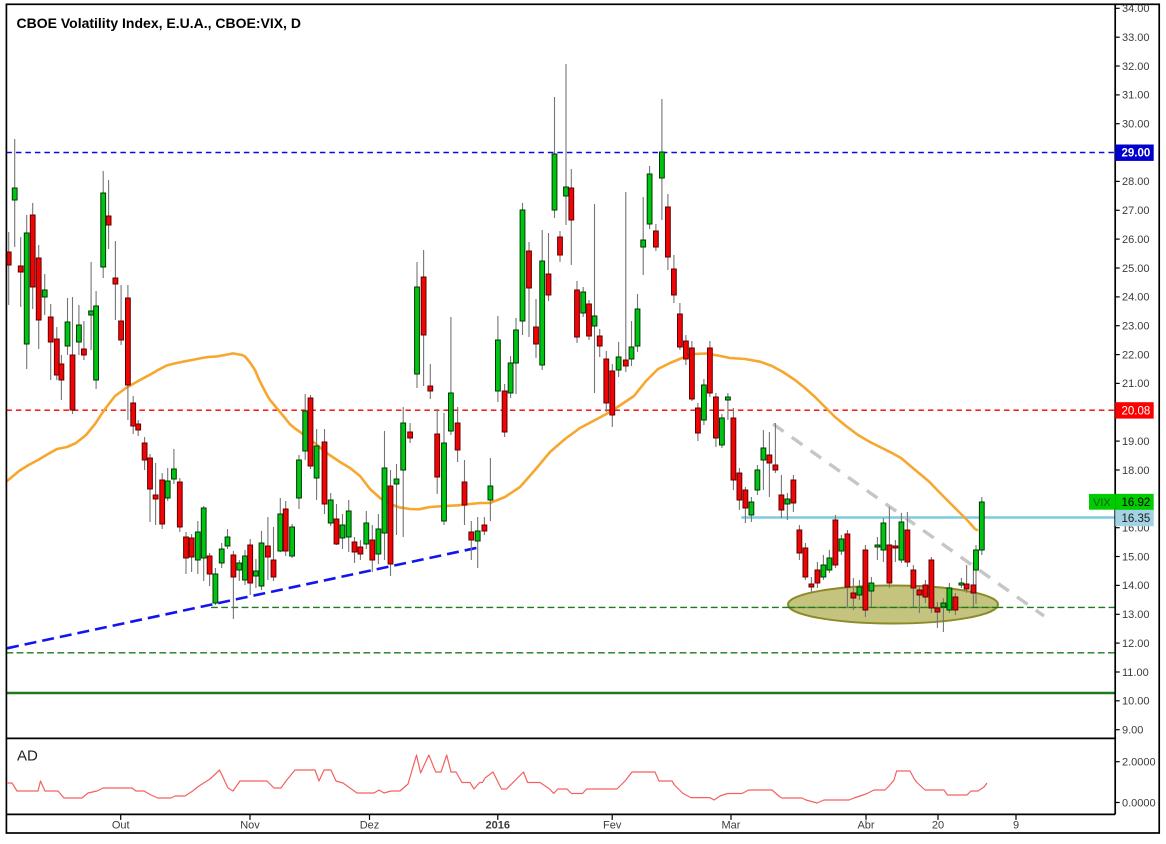  I want to click on svg-text: 2016, so click(498, 826).